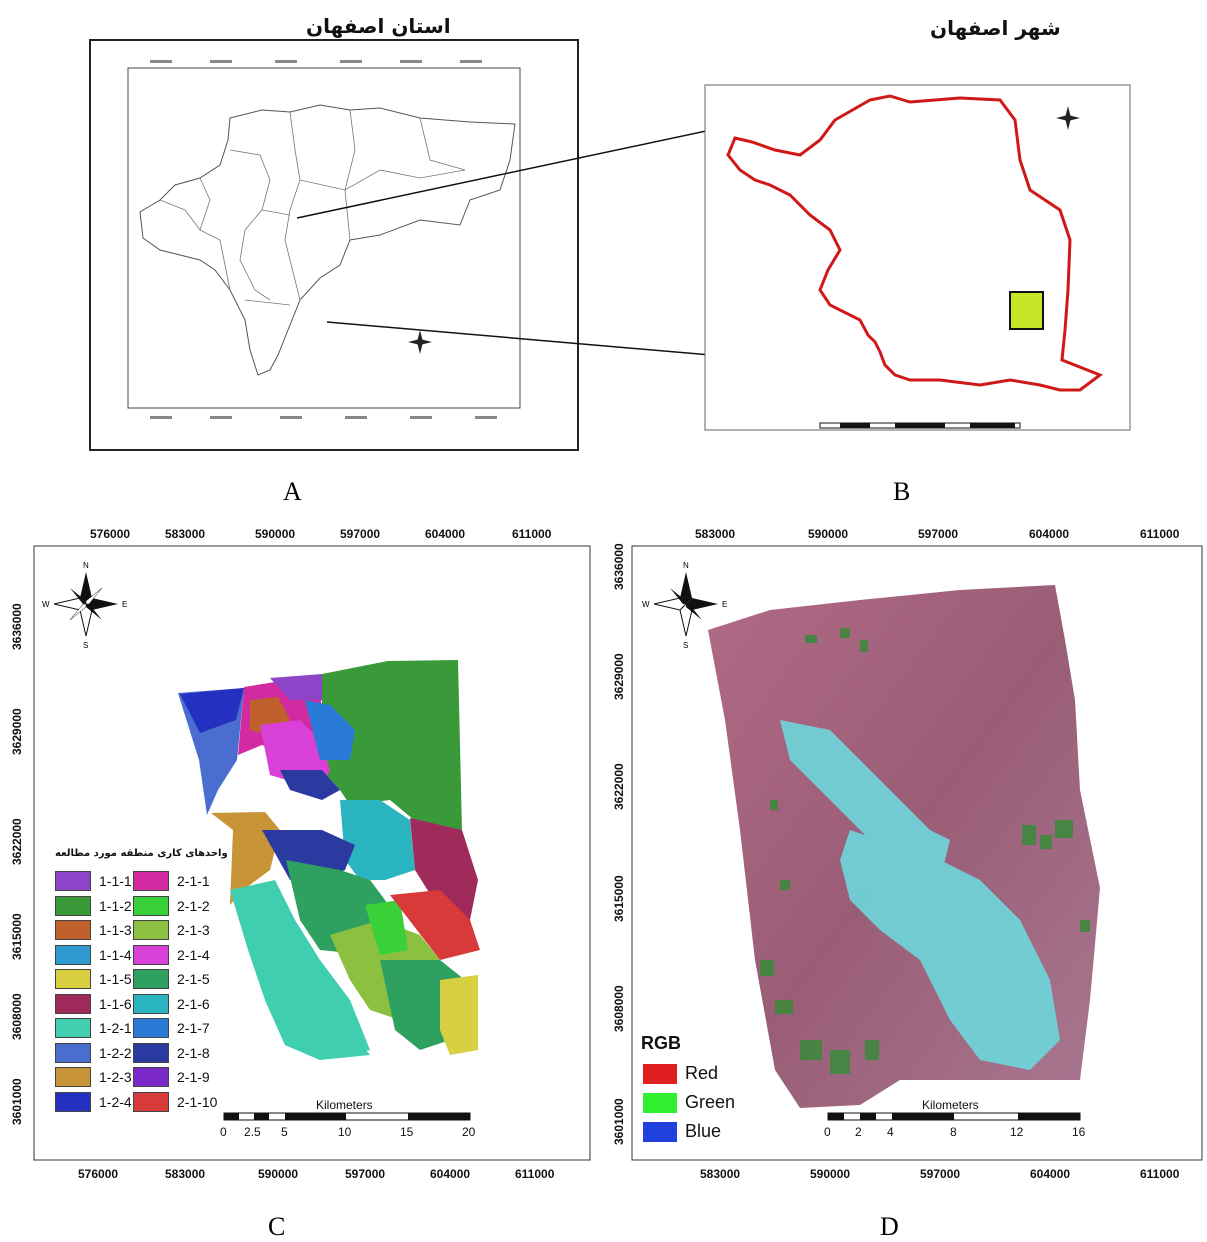  What do you see at coordinates (1017, 1132) in the screenshot?
I see `d-scale-label: 12` at bounding box center [1017, 1132].